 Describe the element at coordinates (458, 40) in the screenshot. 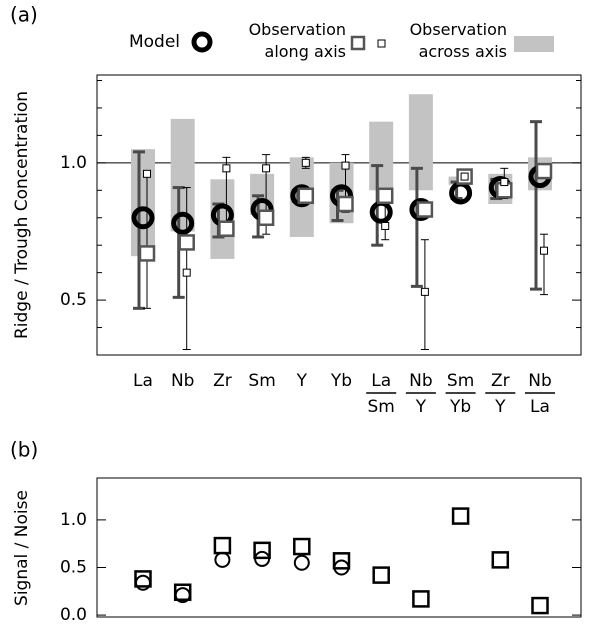

I see `legend-label: Observation across axis` at that location.